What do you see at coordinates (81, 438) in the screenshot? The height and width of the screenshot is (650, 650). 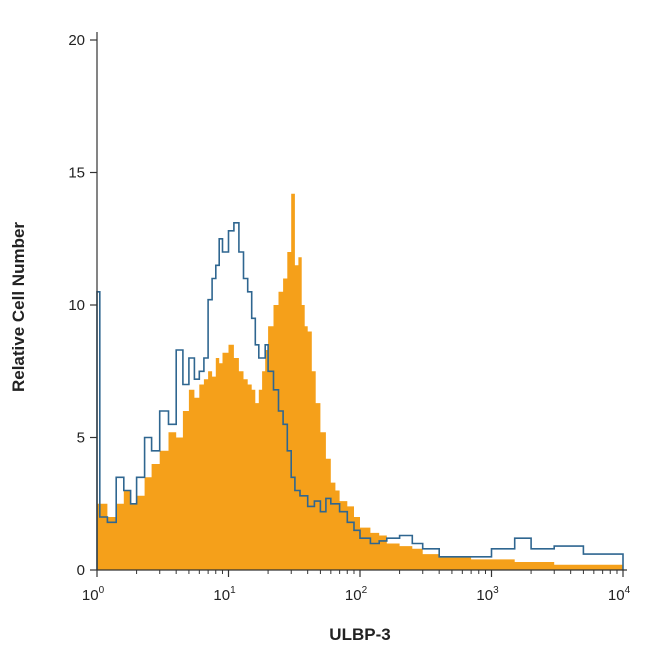 I see `y-tick-label: 5` at bounding box center [81, 438].